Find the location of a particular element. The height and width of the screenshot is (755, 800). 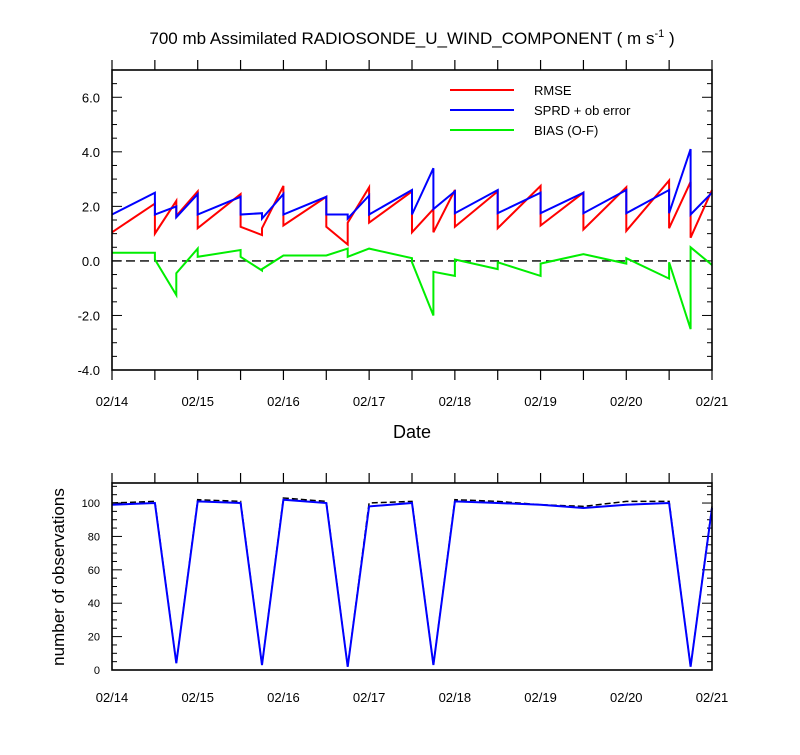

legend-label: BIAS (O-F) is located at coordinates (566, 130).